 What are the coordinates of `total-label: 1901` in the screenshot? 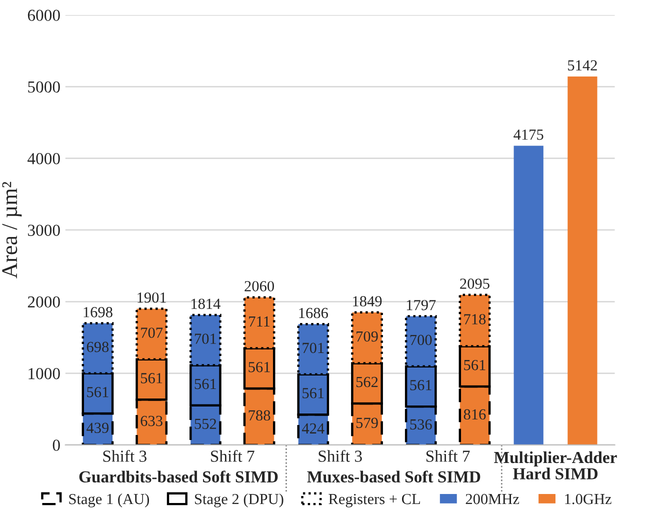 It's located at (152, 297).